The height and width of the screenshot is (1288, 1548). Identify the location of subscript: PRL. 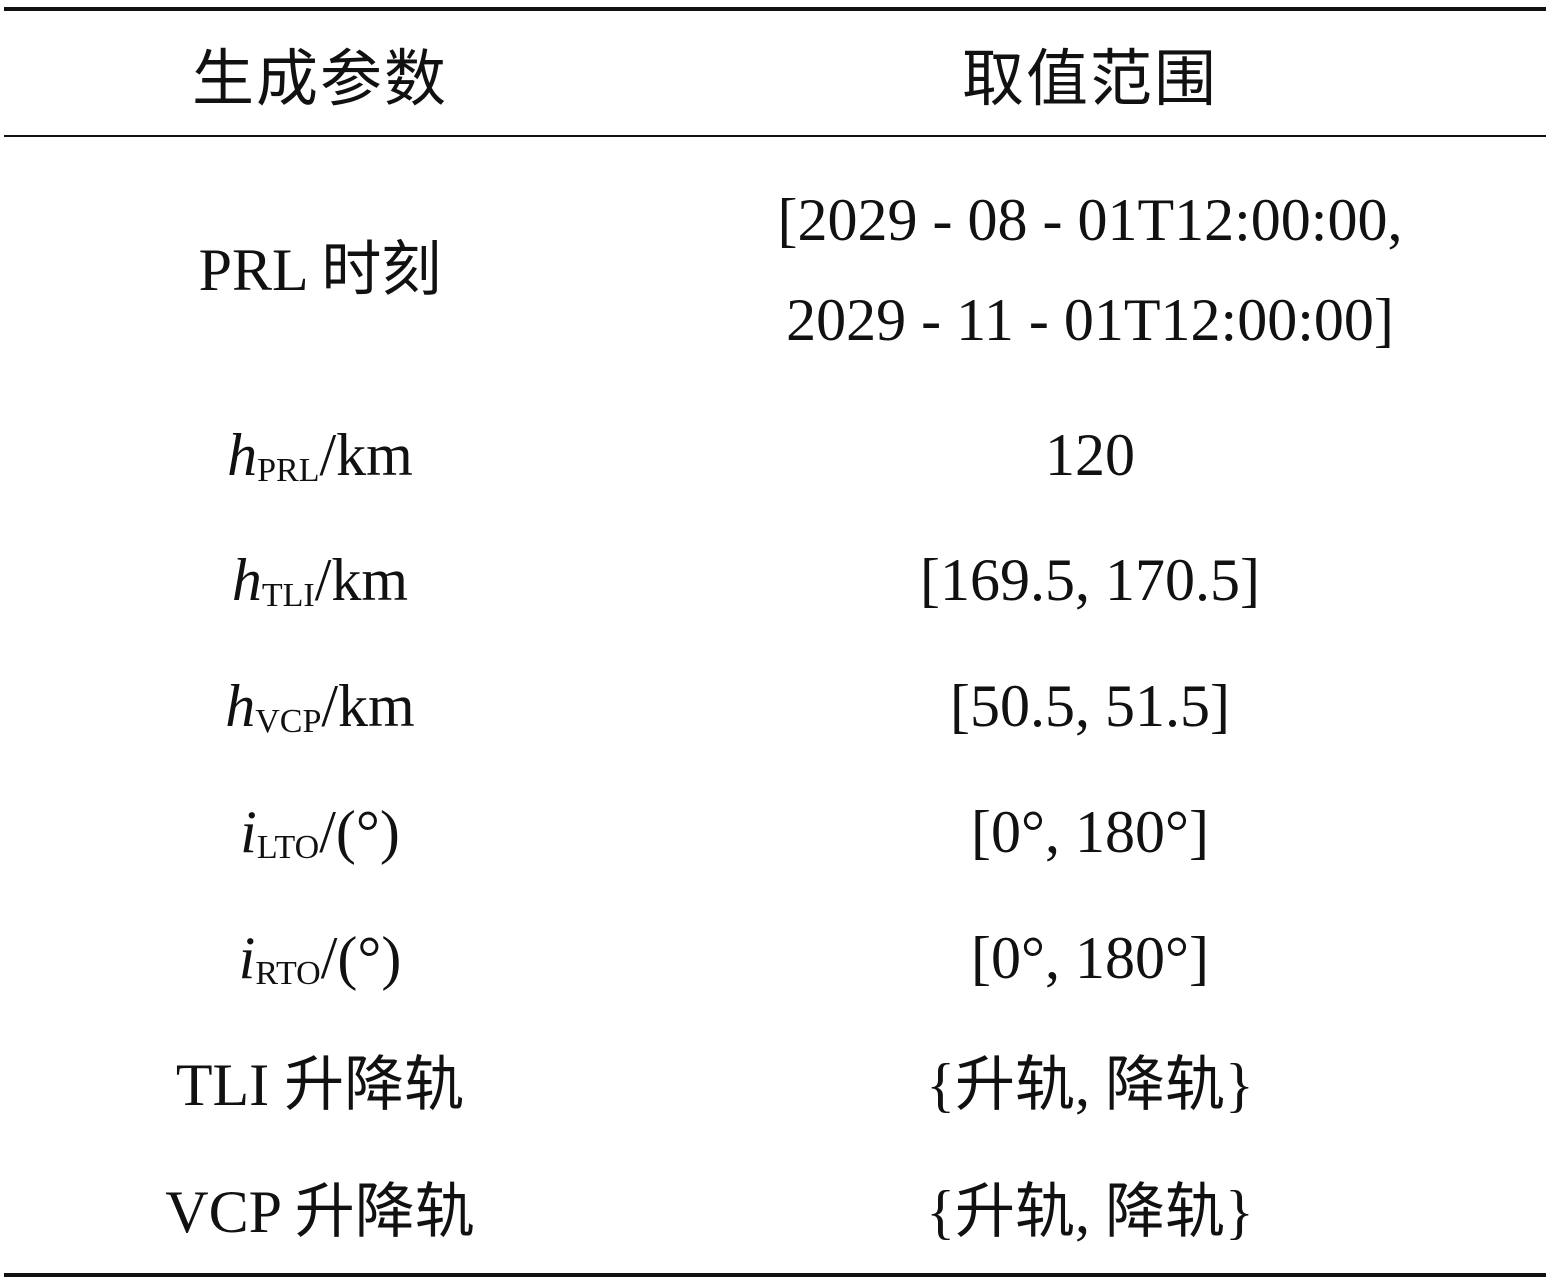
(288, 470).